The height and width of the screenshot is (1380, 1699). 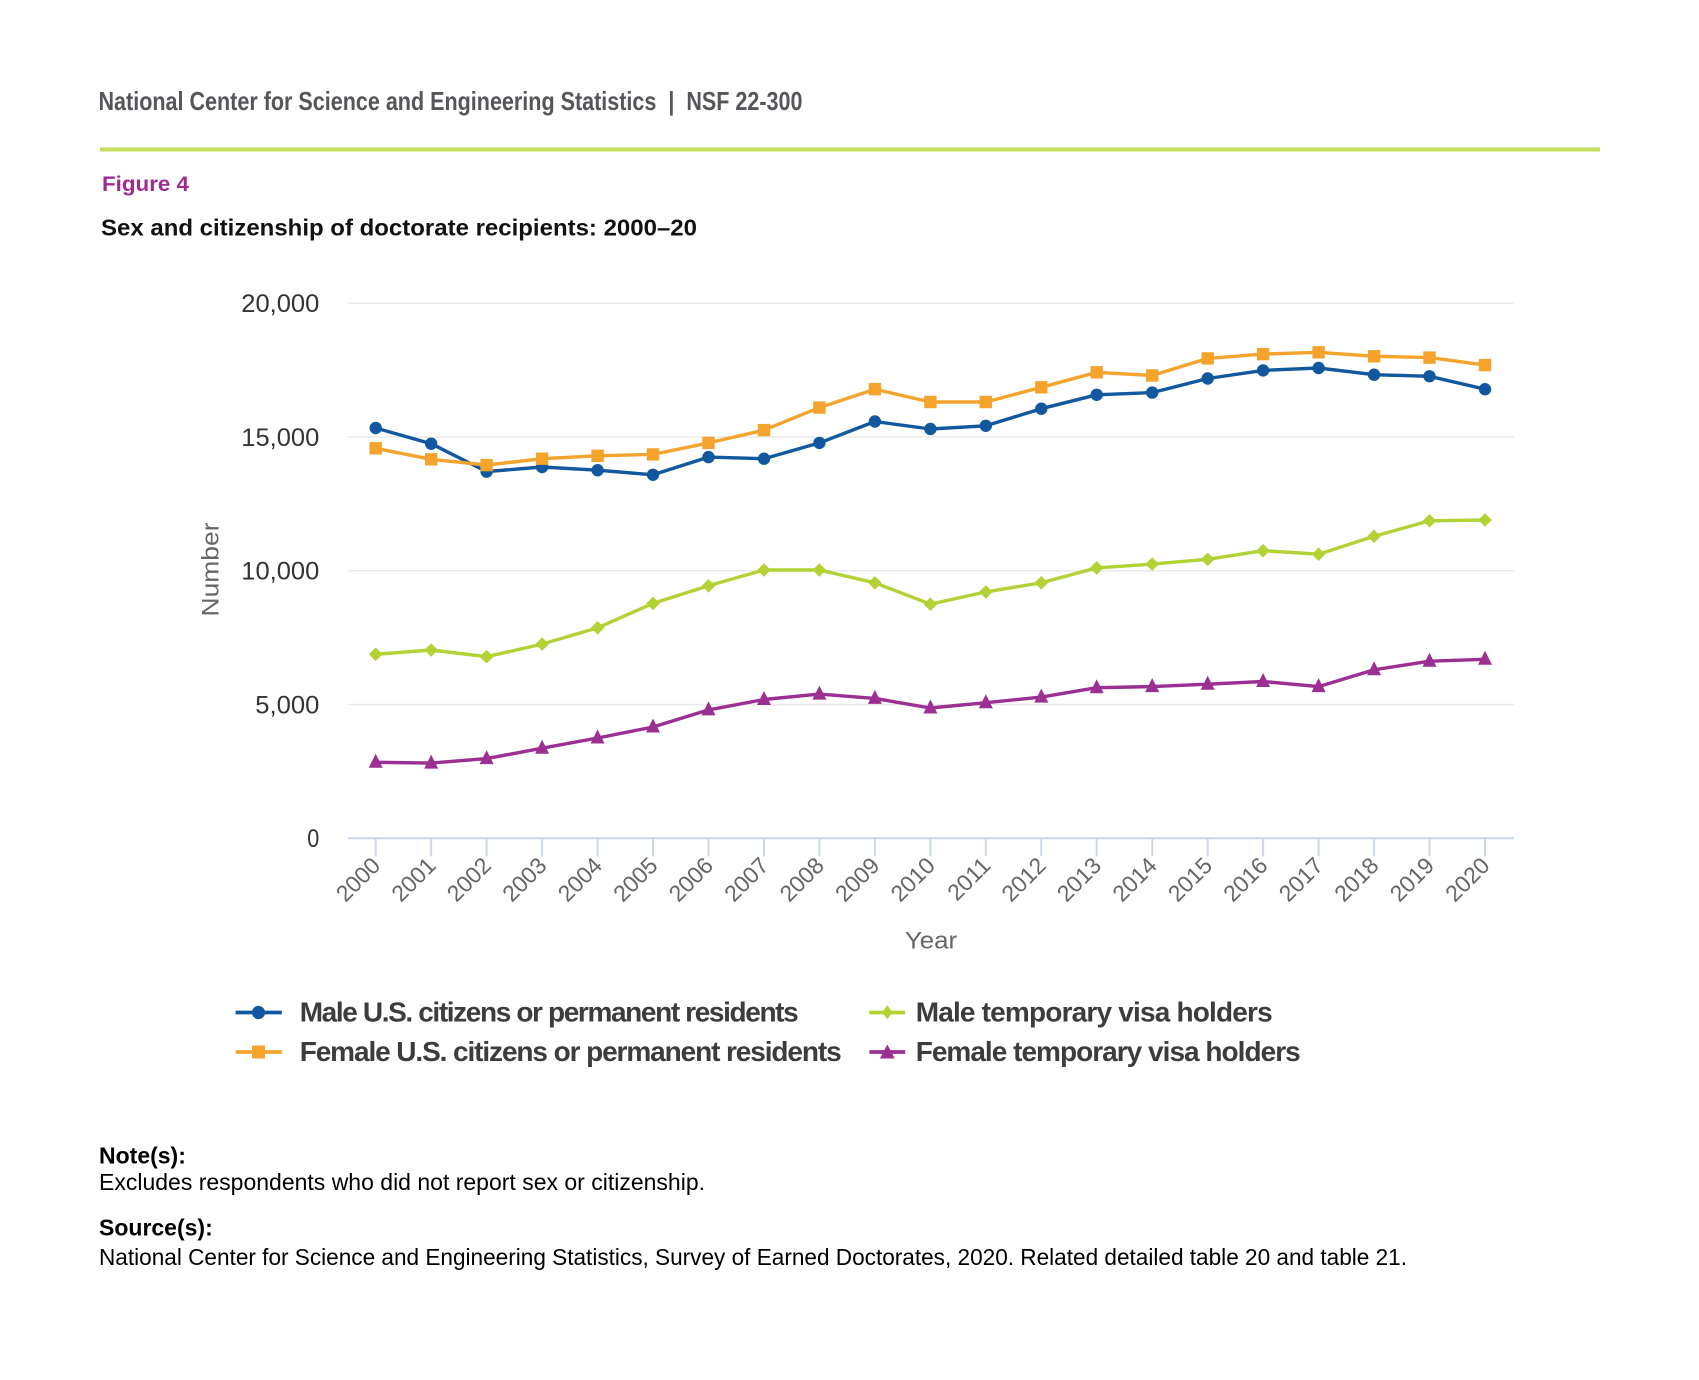 What do you see at coordinates (313, 839) in the screenshot?
I see `svg-text: 0` at bounding box center [313, 839].